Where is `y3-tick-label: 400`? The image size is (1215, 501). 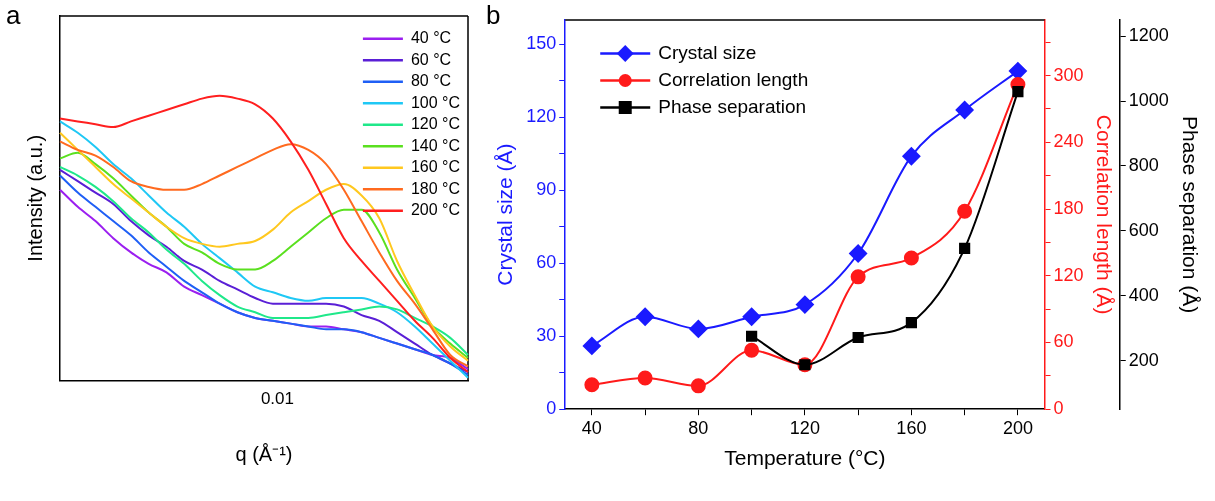
y3-tick-label: 400 is located at coordinates (1143, 294).